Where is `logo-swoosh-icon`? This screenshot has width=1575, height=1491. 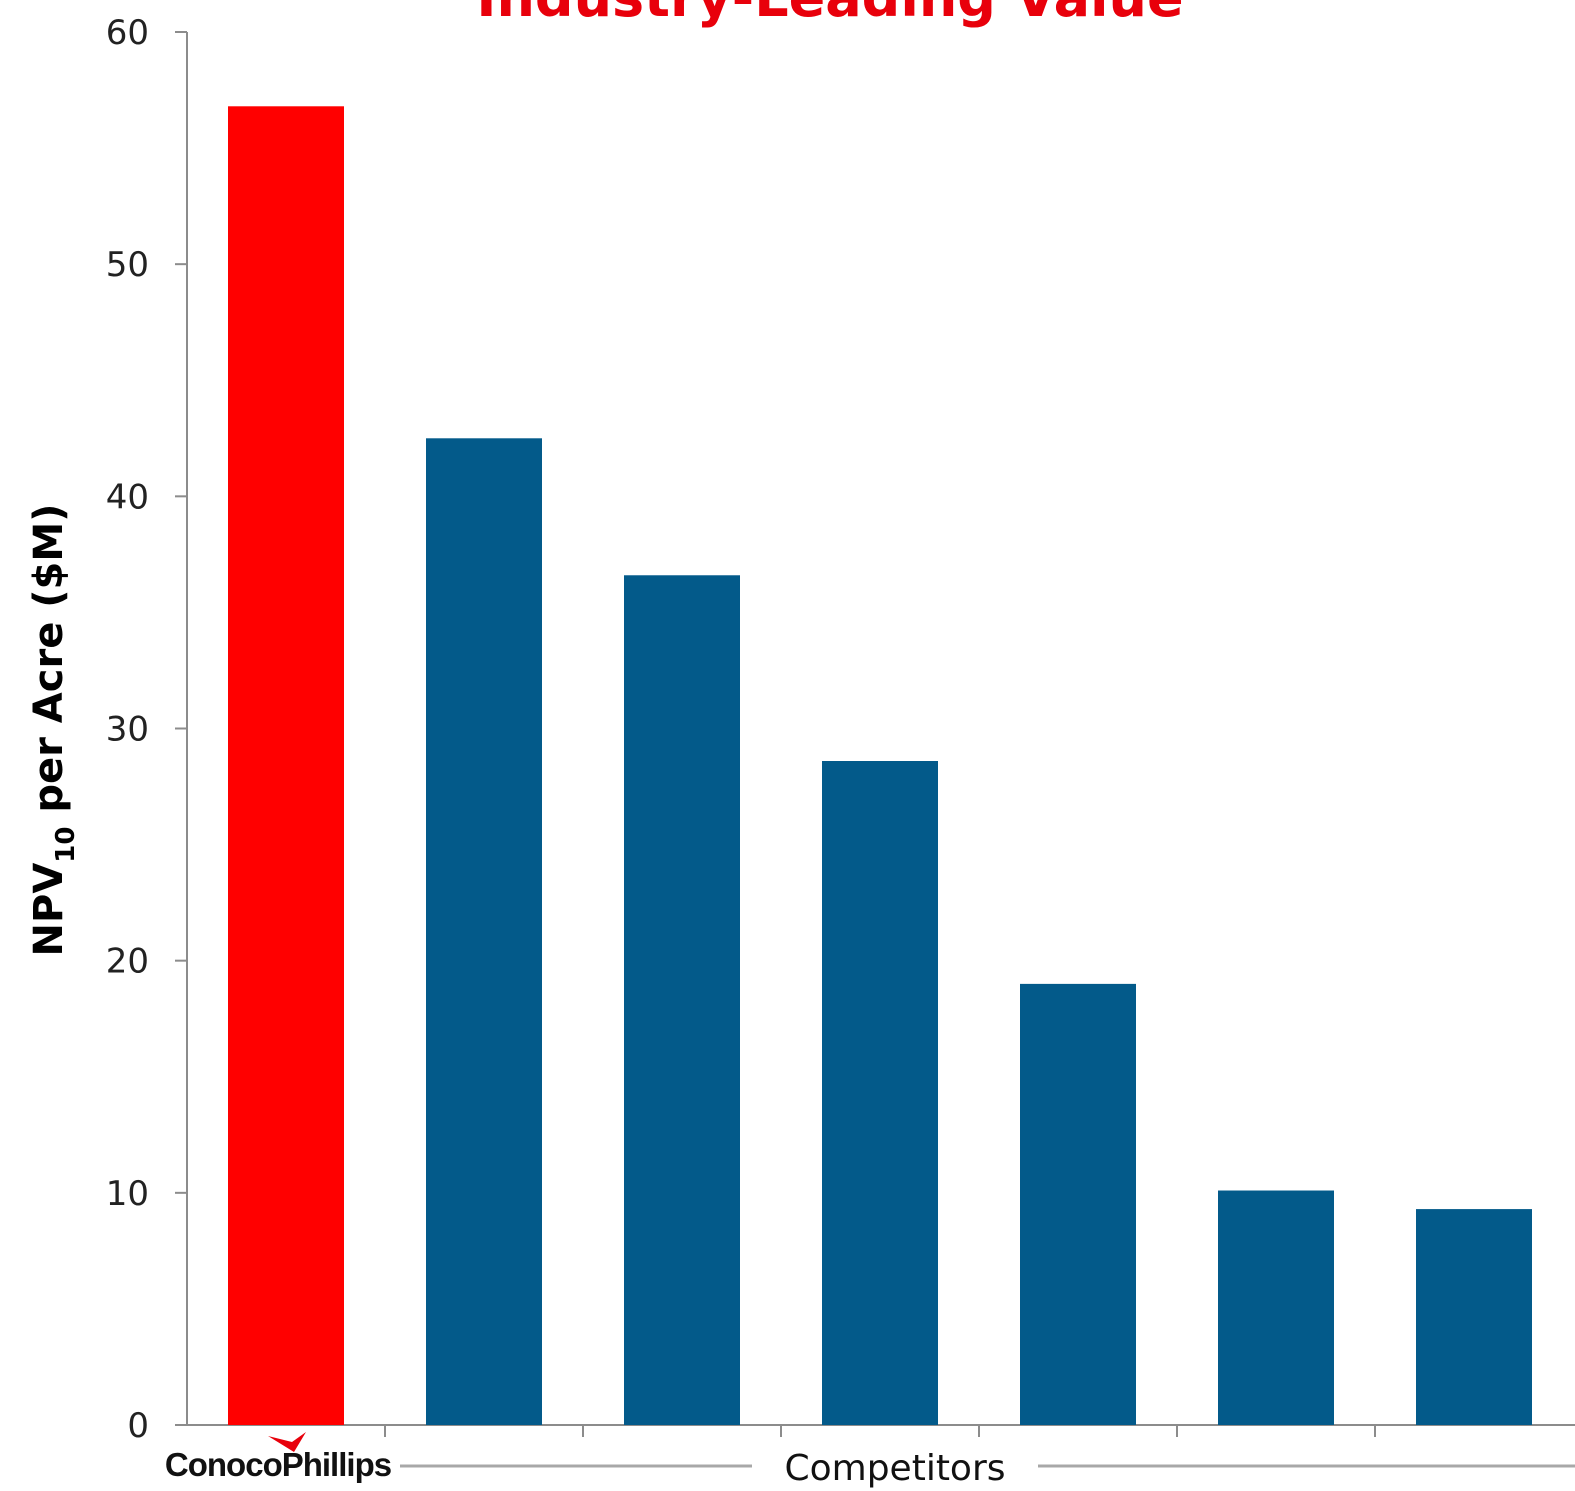 logo-swoosh-icon is located at coordinates (287, 1442).